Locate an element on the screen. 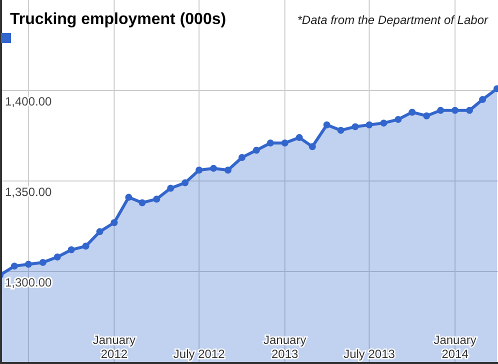 This screenshot has width=498, height=364. text: Trucking employment (000s) is located at coordinates (118, 19).